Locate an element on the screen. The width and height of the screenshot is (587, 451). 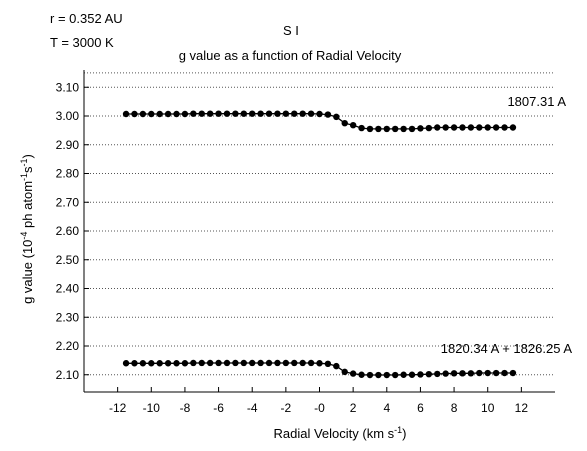
series-label-1820-1826: 1820.34 A + 1826.25 A is located at coordinates (507, 348).